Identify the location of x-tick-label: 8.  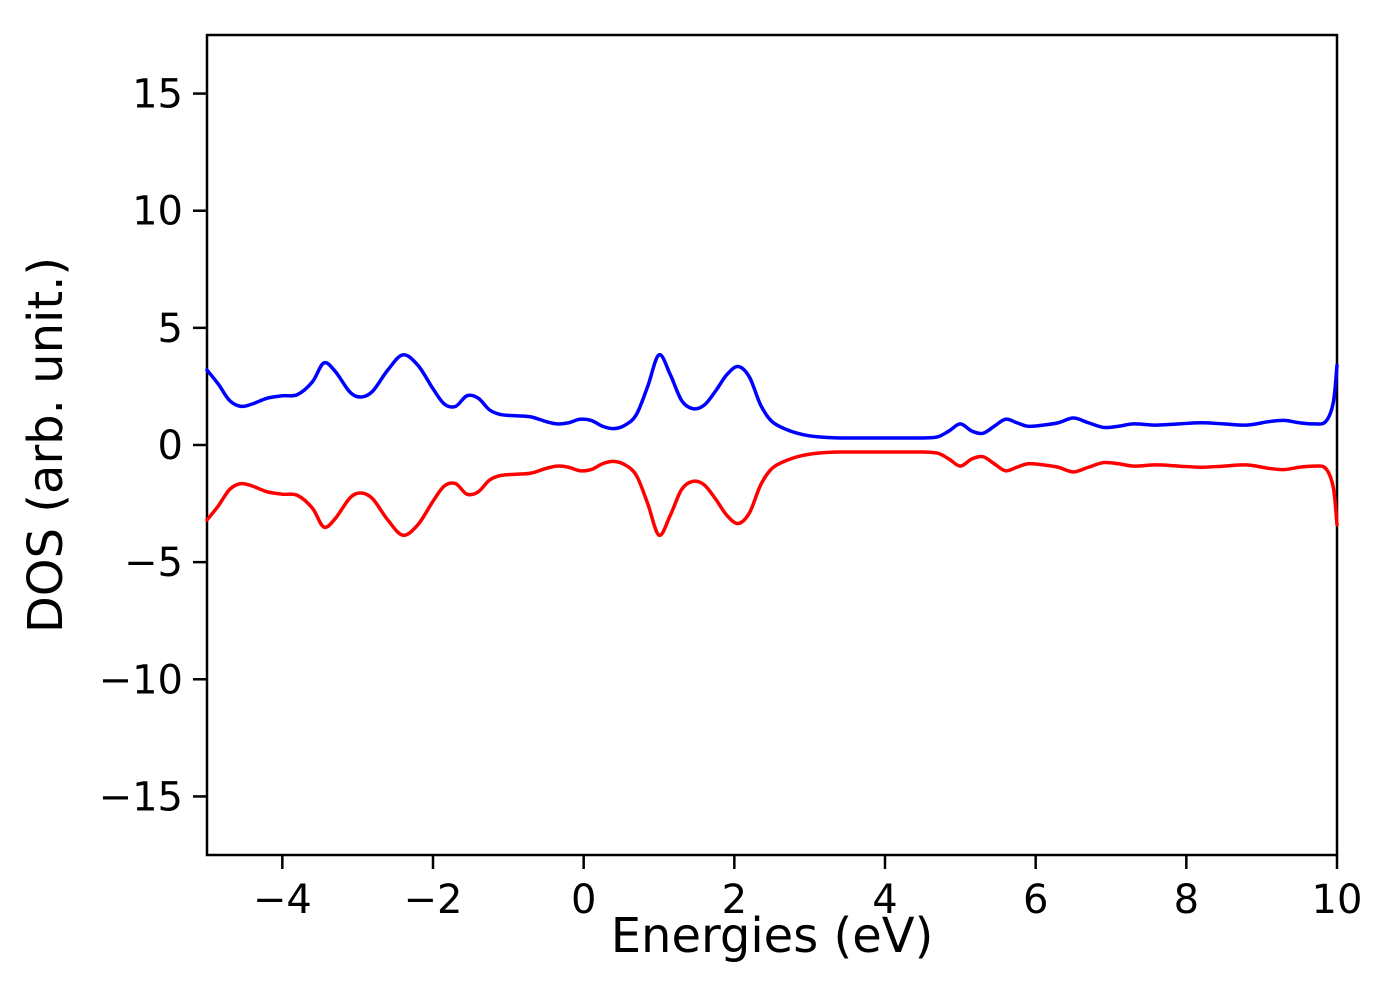
(1186, 900).